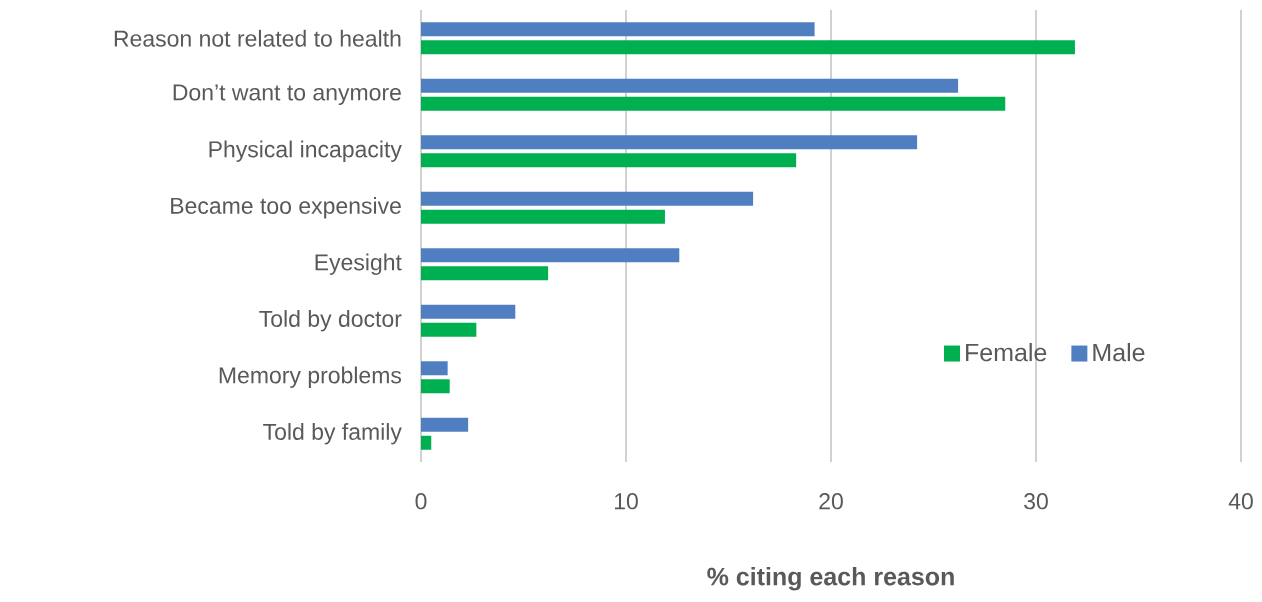  What do you see at coordinates (286, 208) in the screenshot?
I see `y-tick-label: Became too expensive` at bounding box center [286, 208].